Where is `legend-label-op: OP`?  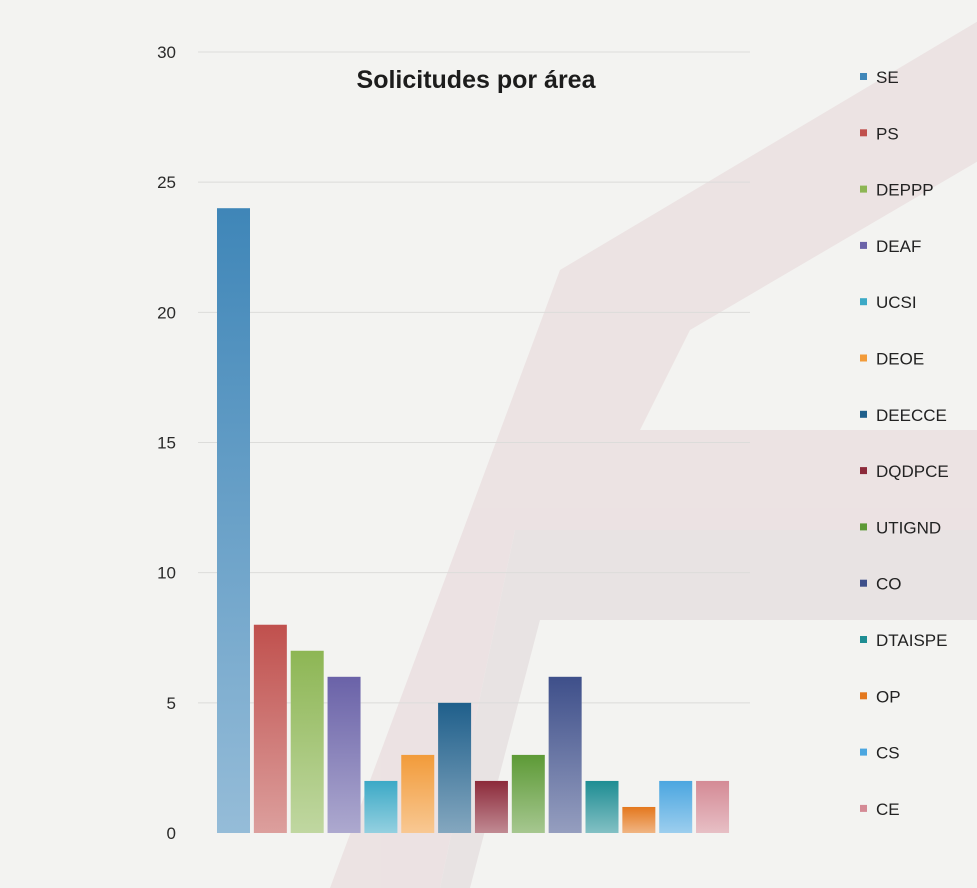
legend-label-op: OP is located at coordinates (888, 696).